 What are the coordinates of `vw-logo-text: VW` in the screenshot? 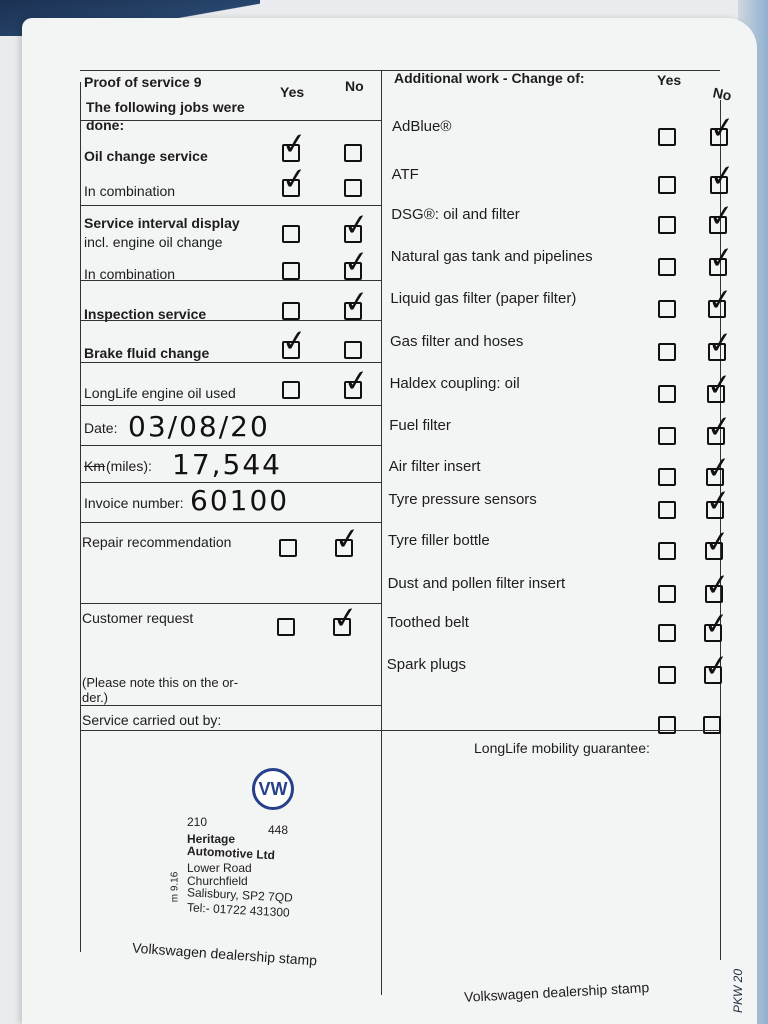 It's located at (273, 788).